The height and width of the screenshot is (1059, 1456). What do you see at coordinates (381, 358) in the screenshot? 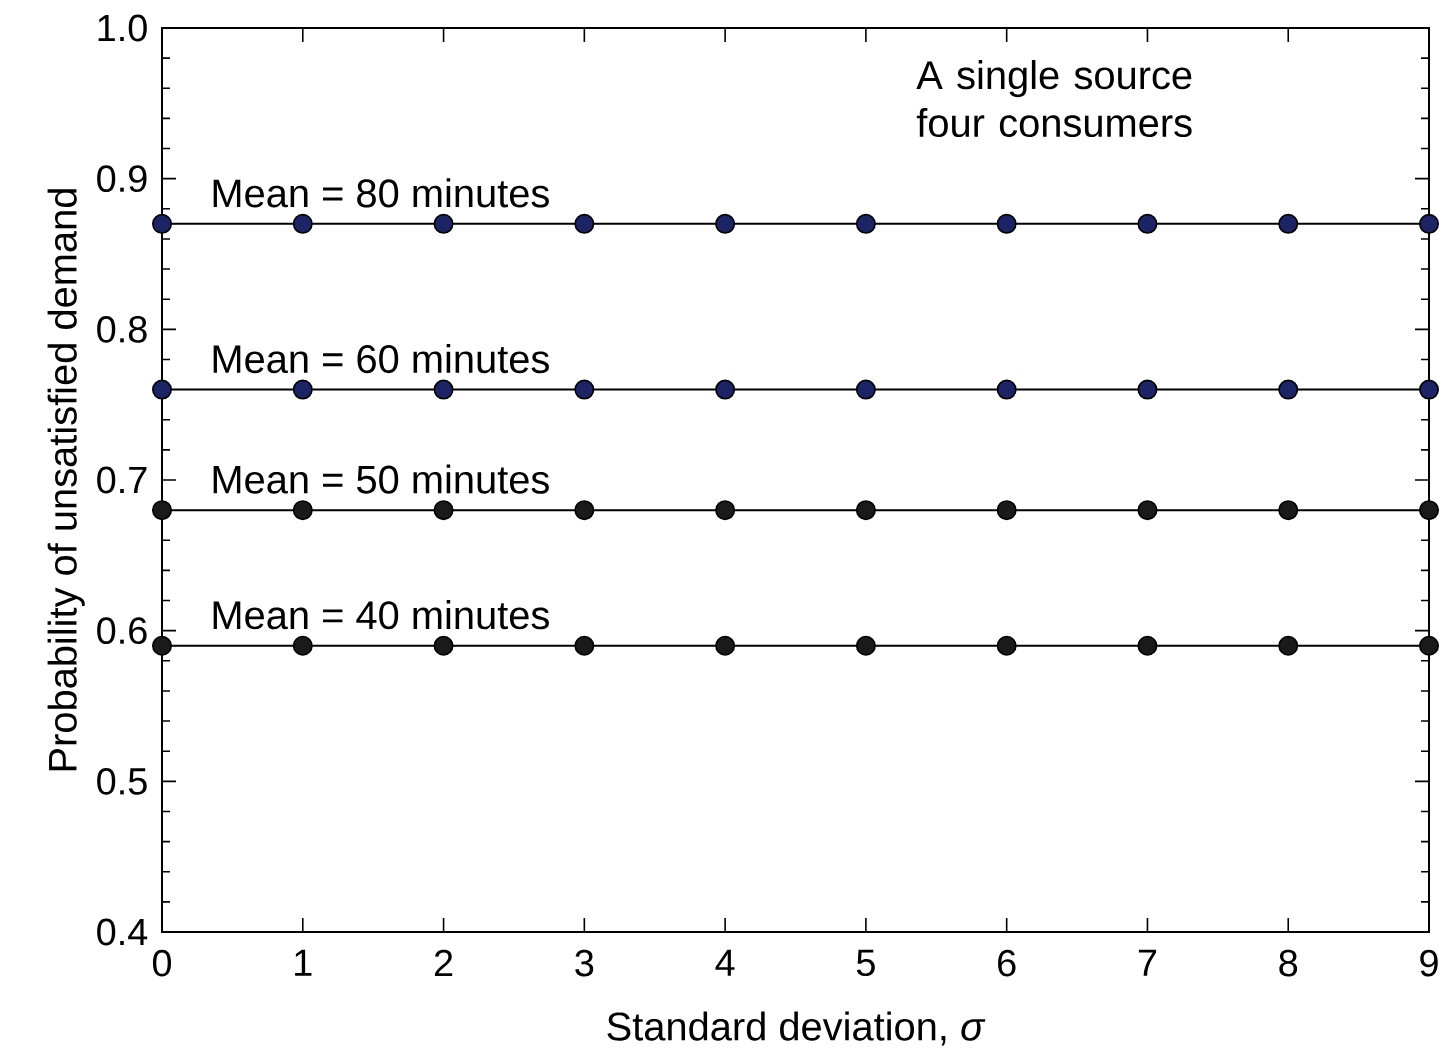
I see `series-label: Mean = 60 minutes` at bounding box center [381, 358].